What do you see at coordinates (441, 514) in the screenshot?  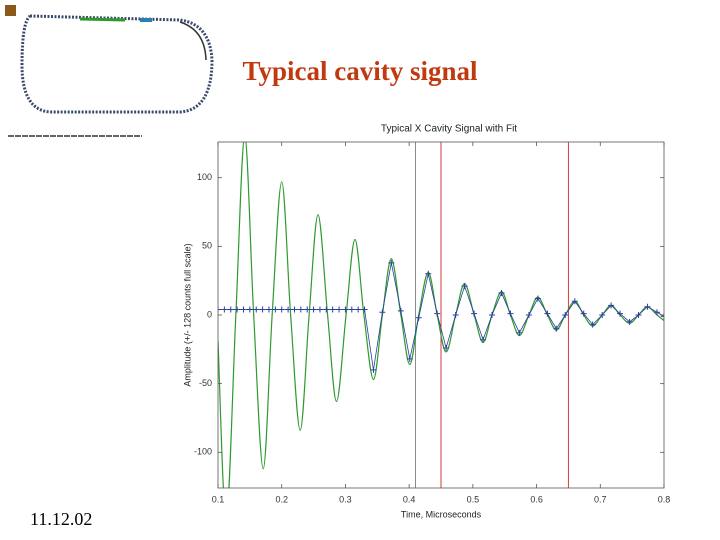 I see `x-axis-label: Time, Microseconds` at bounding box center [441, 514].